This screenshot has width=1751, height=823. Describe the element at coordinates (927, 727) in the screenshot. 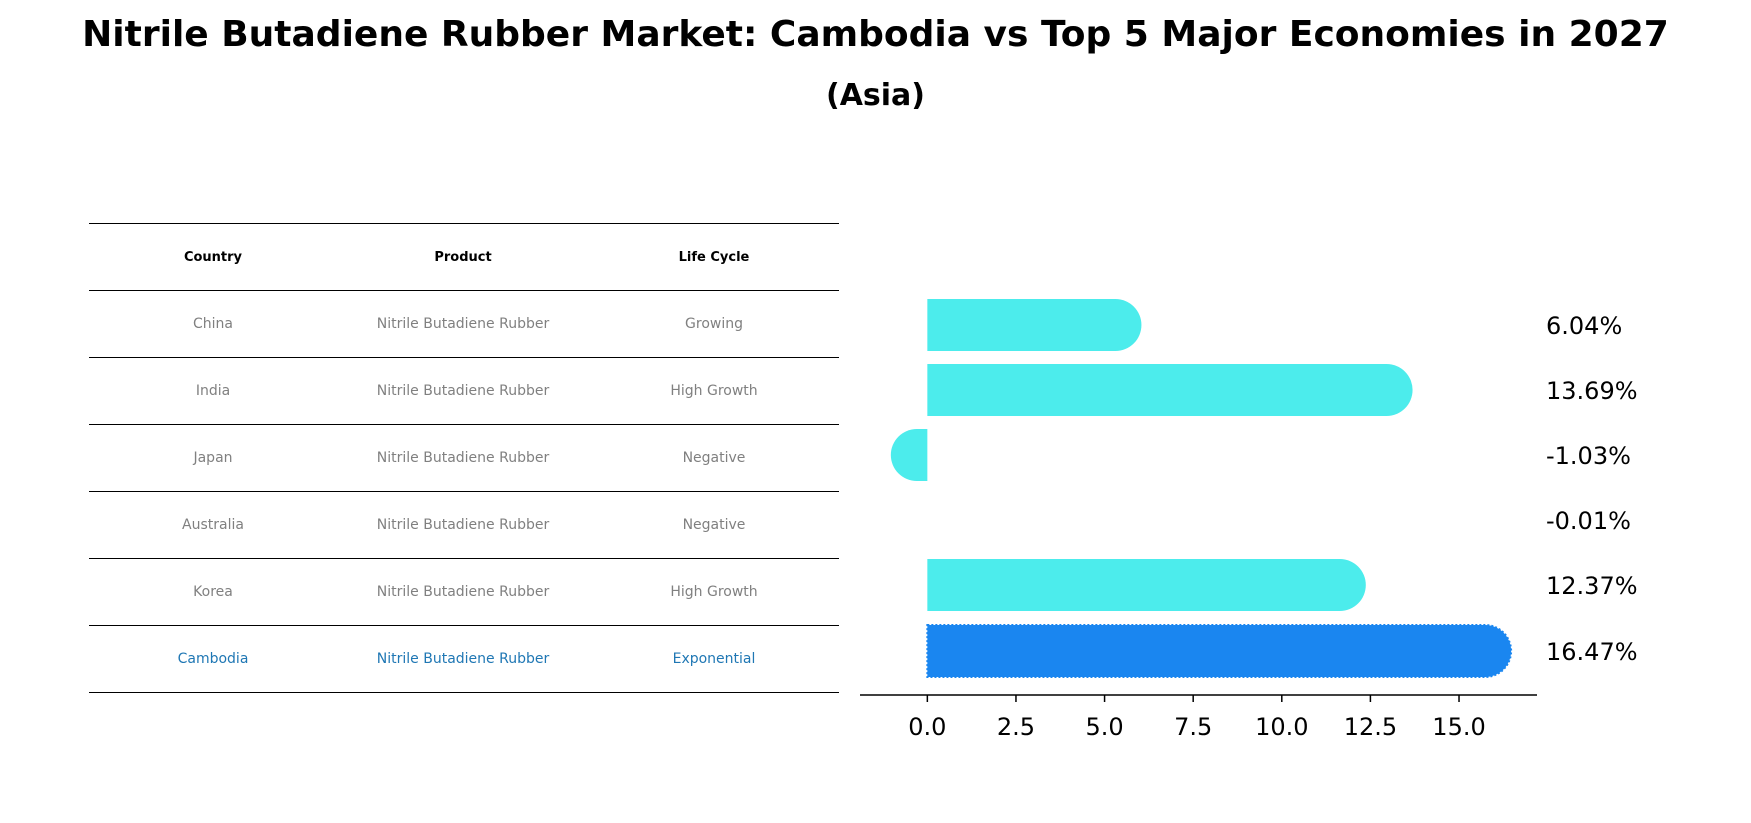

I see `x-tick-label: 0.0` at that location.